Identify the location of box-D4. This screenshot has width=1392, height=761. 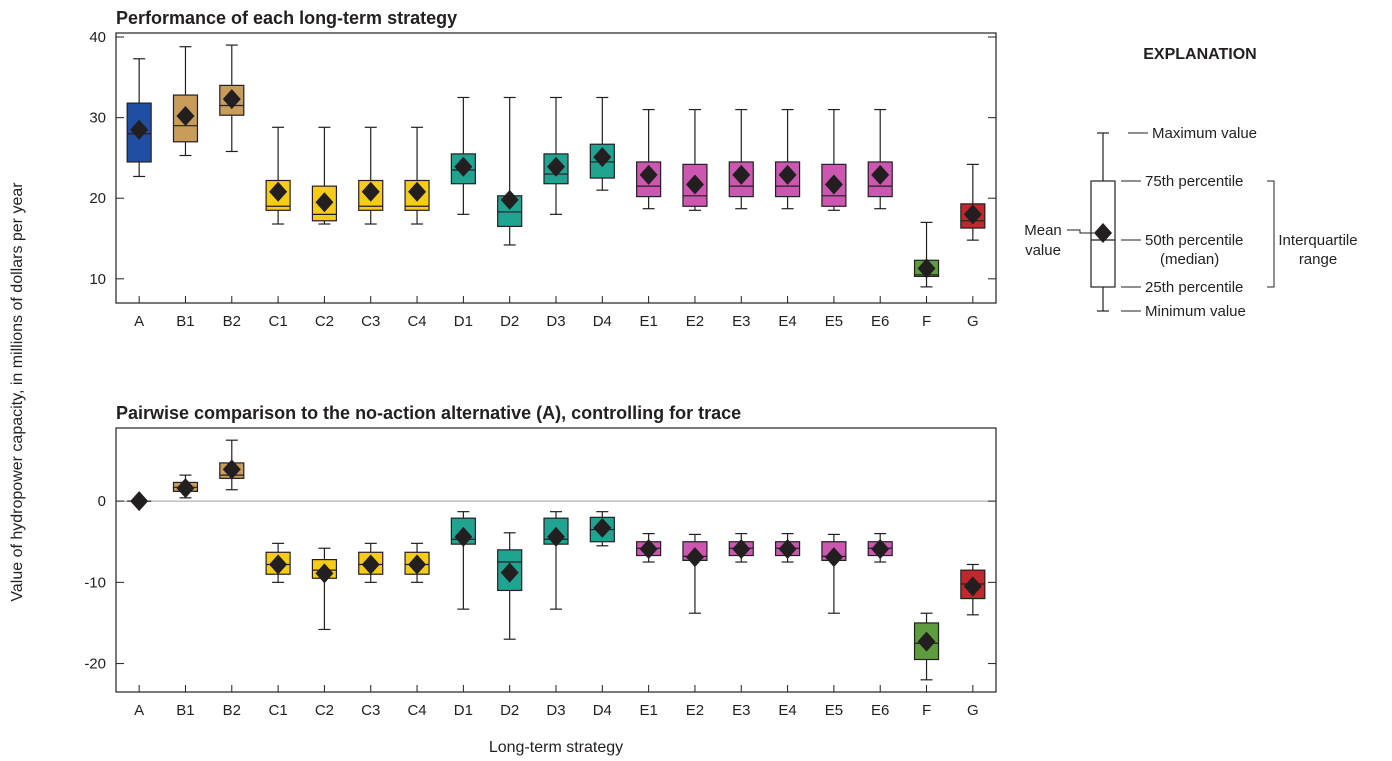
(602, 529).